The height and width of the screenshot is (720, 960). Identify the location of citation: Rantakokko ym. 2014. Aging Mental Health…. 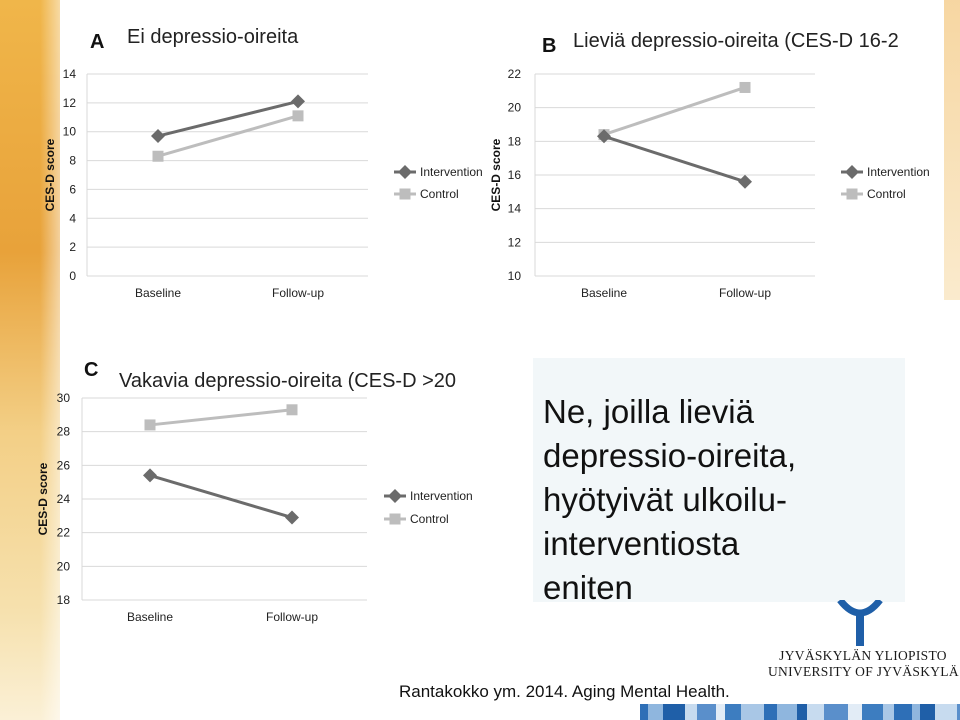
(564, 691).